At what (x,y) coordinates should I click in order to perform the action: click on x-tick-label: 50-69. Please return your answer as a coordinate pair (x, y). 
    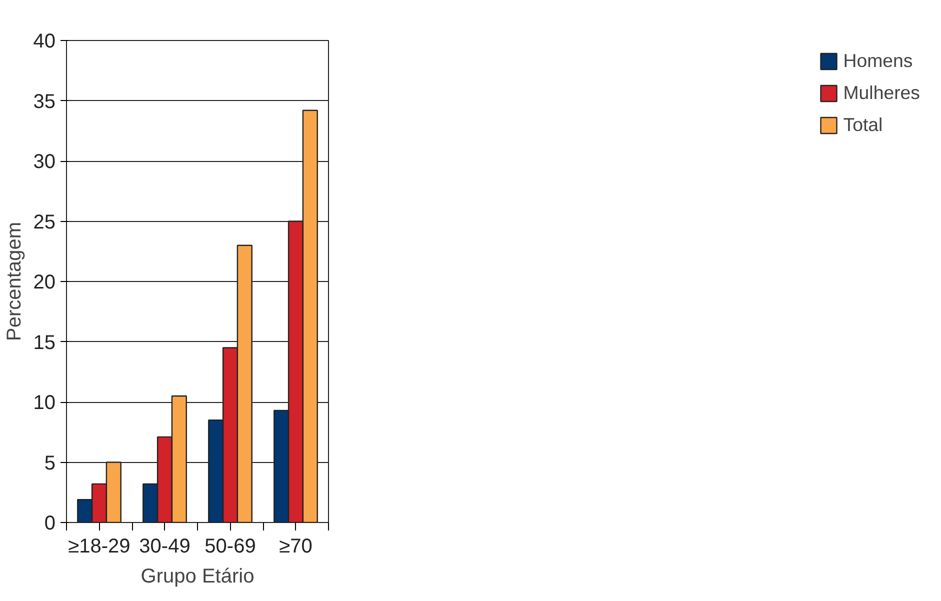
    Looking at the image, I should click on (230, 547).